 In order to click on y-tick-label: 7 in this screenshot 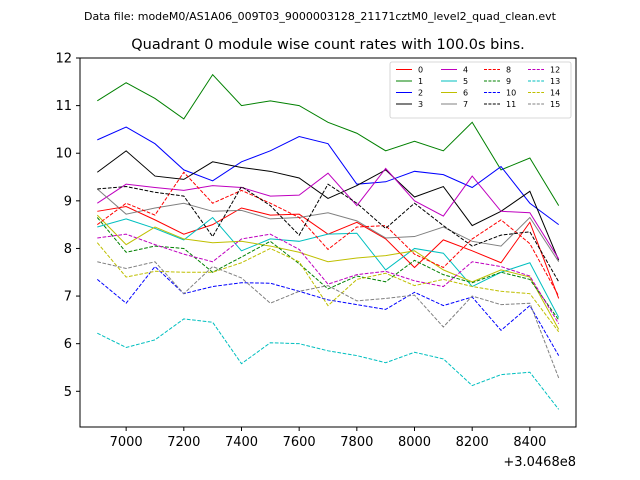, I will do `click(68, 297)`.